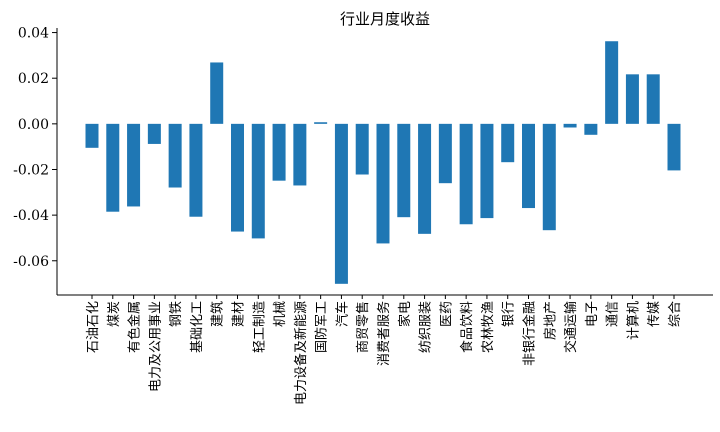  What do you see at coordinates (446, 314) in the screenshot?
I see `x-tick-label: 医药` at bounding box center [446, 314].